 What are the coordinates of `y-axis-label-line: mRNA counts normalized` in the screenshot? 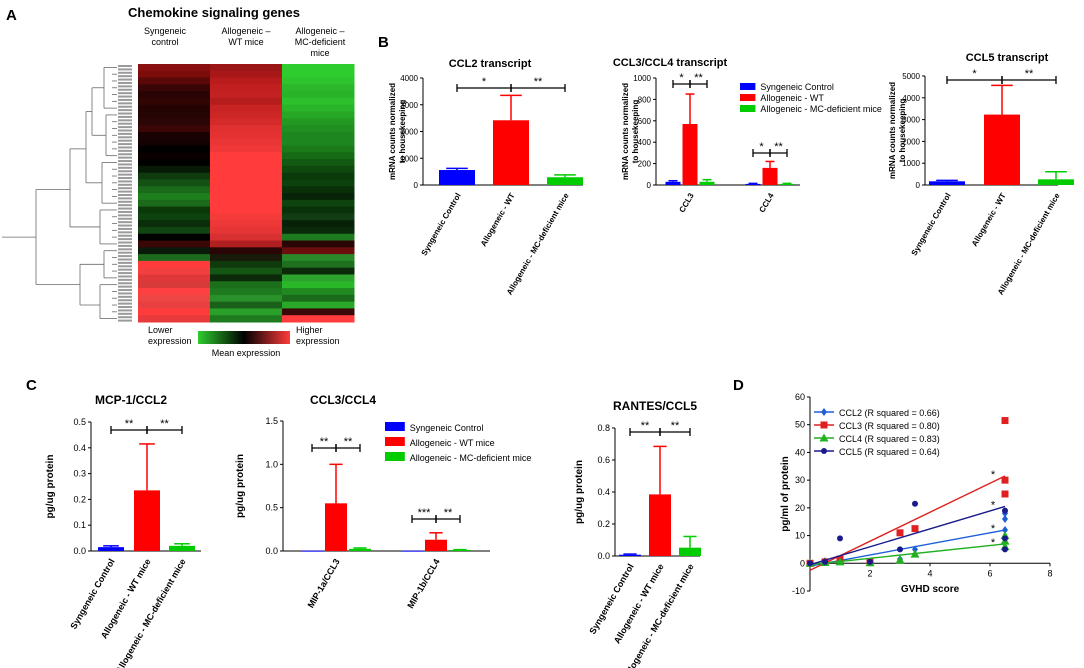 It's located at (892, 130).